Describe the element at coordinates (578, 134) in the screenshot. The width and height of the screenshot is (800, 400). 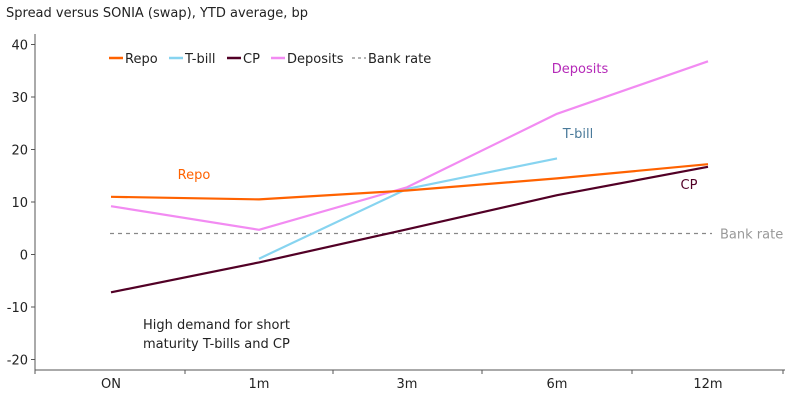
I see `series-label-tbill: T-bill` at that location.